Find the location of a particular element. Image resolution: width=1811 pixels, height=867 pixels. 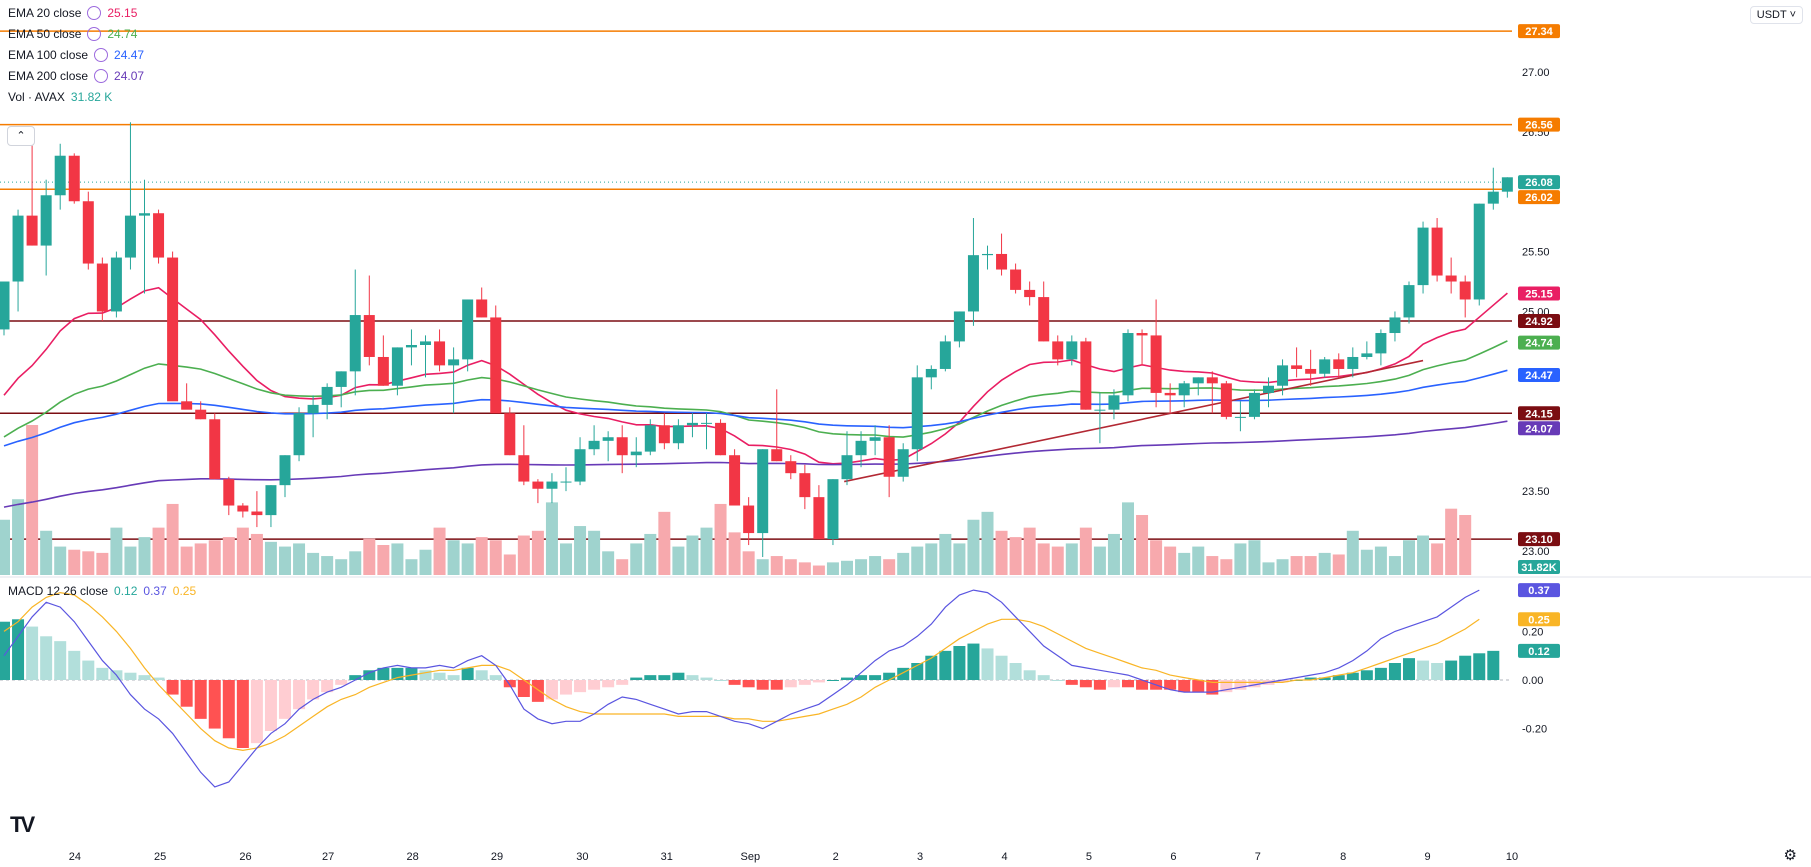

currency-selector: USDT ˅ is located at coordinates (1776, 15).